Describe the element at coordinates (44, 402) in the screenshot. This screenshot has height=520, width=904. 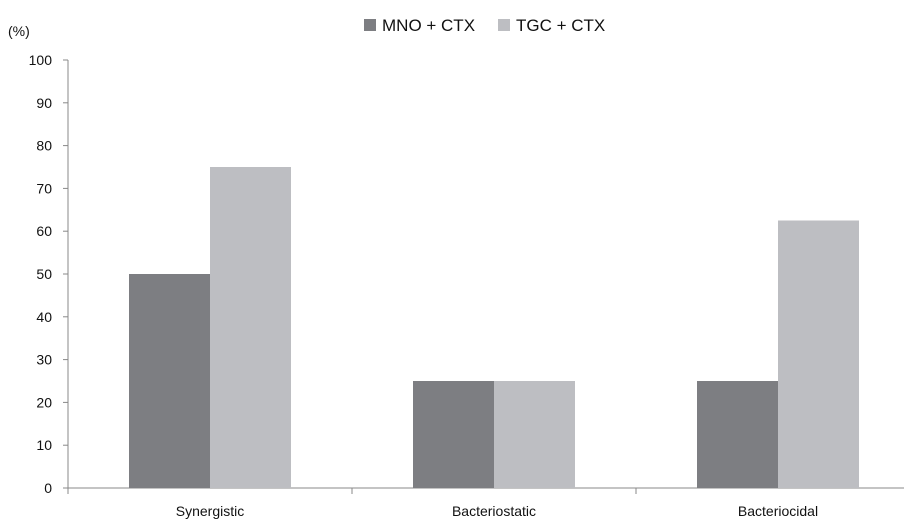
I see `y-tick-label: 20` at that location.